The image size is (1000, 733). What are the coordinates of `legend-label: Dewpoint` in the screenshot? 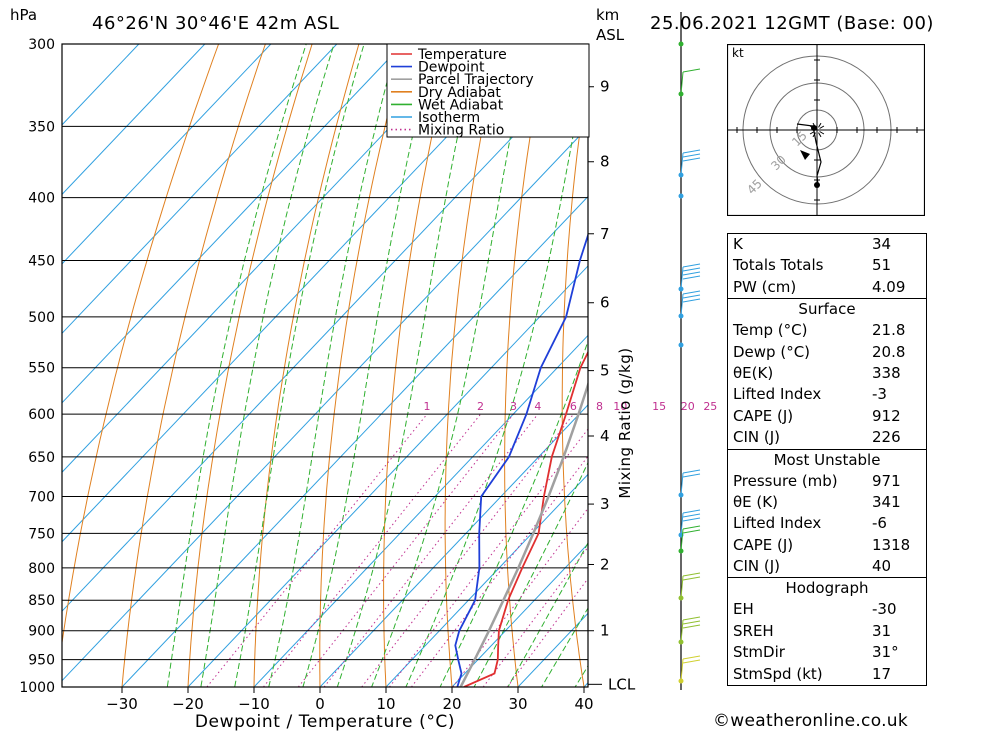 It's located at (451, 68).